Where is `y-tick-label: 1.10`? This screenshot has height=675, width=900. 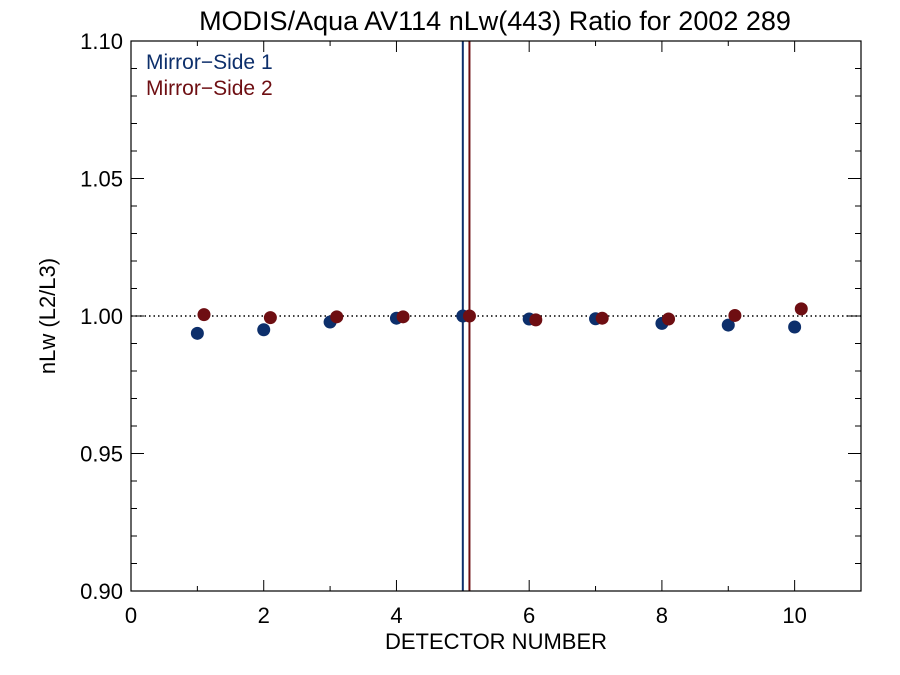 y-tick-label: 1.10 is located at coordinates (101, 41).